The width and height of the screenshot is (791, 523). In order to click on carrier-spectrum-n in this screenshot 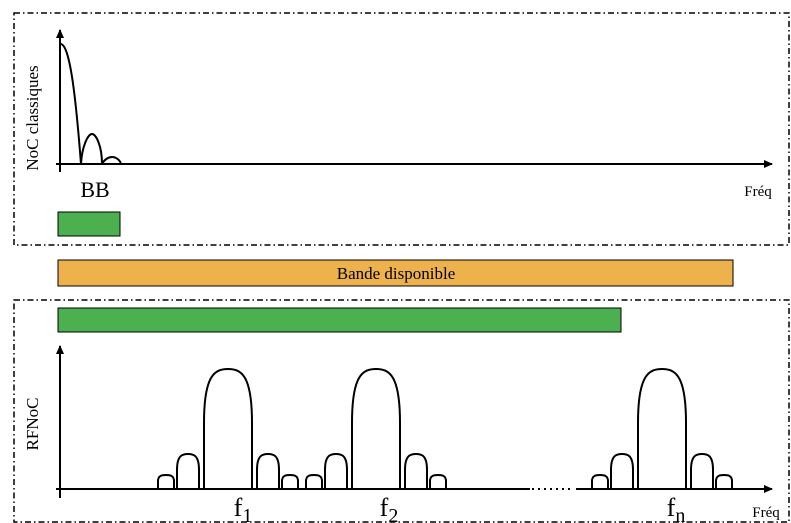, I will do `click(662, 428)`.